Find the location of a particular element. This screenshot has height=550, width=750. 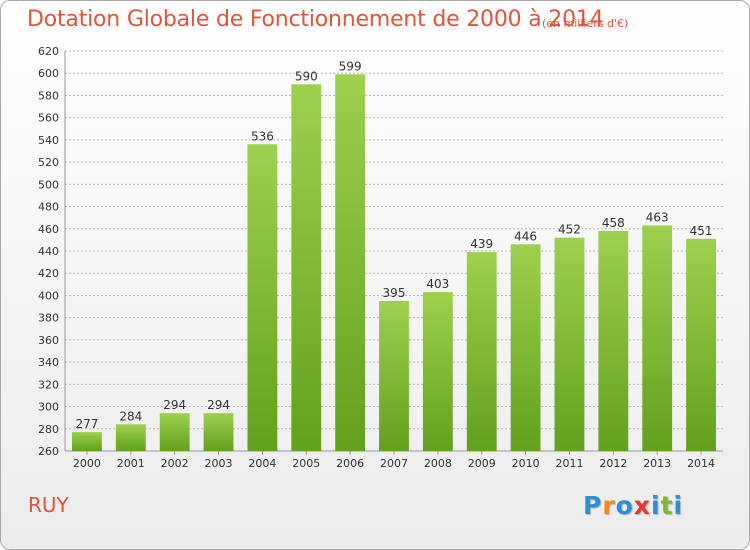

y-tick-label: 360 is located at coordinates (48, 340).